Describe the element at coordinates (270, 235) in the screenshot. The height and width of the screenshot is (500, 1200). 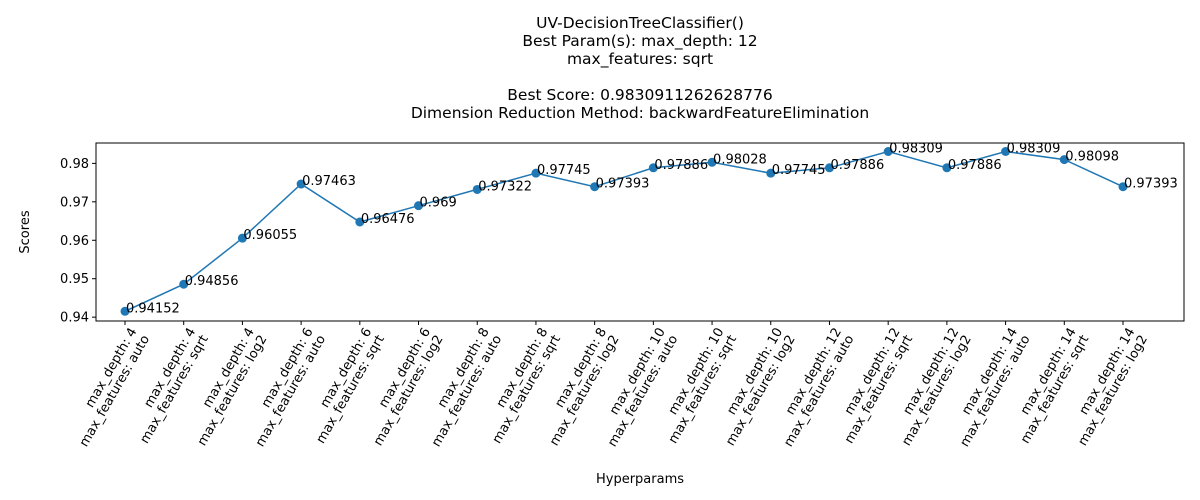
I see `data-label: 0.96055` at that location.